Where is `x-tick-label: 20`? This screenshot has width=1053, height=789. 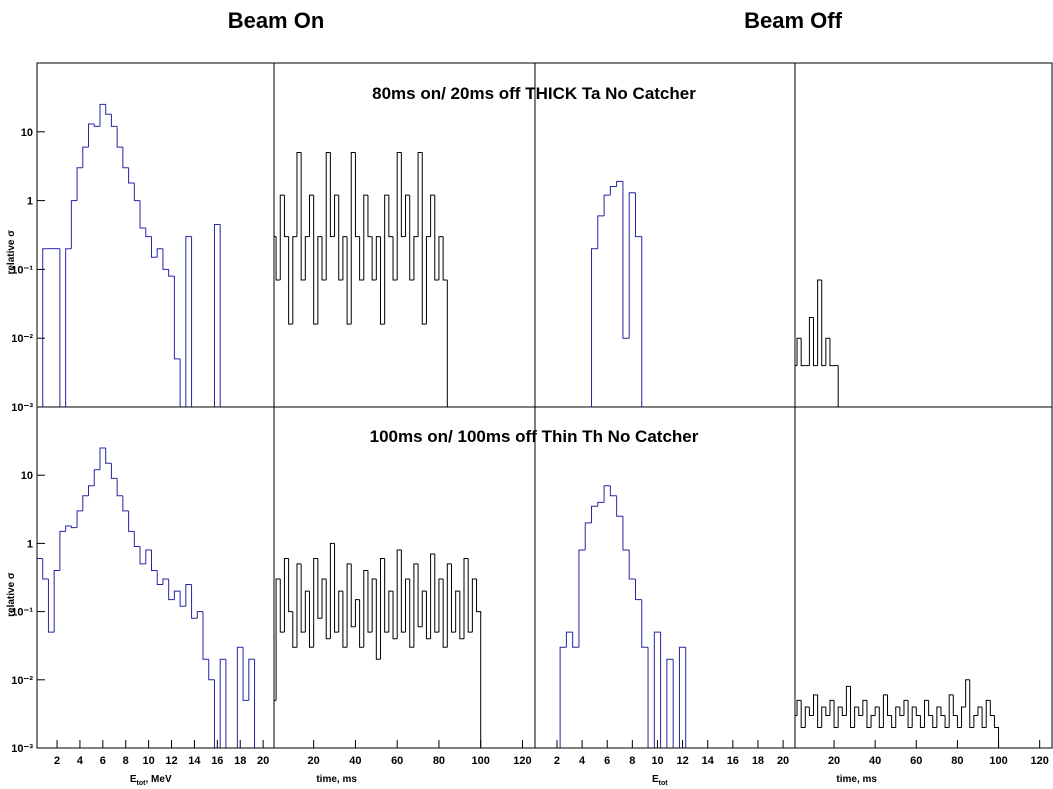
x-tick-label: 20 is located at coordinates (783, 761).